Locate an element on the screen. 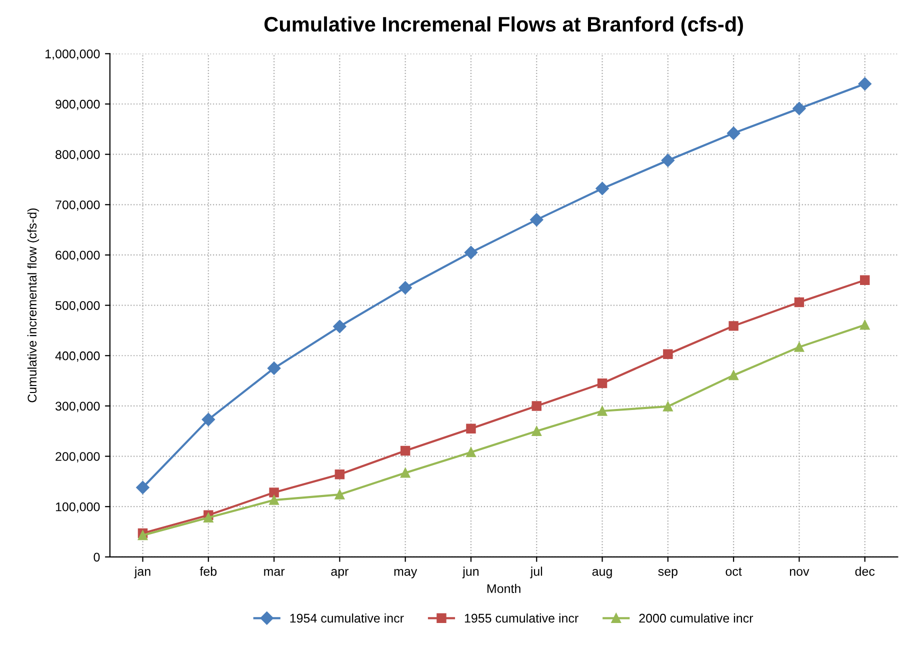  legend-label: 2000 cumulative incr is located at coordinates (696, 618).